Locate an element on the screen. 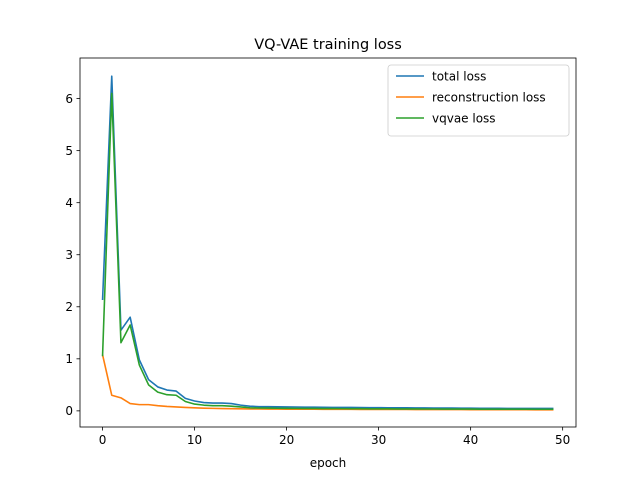 Image resolution: width=640 pixels, height=480 pixels. chart-title: VQ-VAE training loss is located at coordinates (328, 45).